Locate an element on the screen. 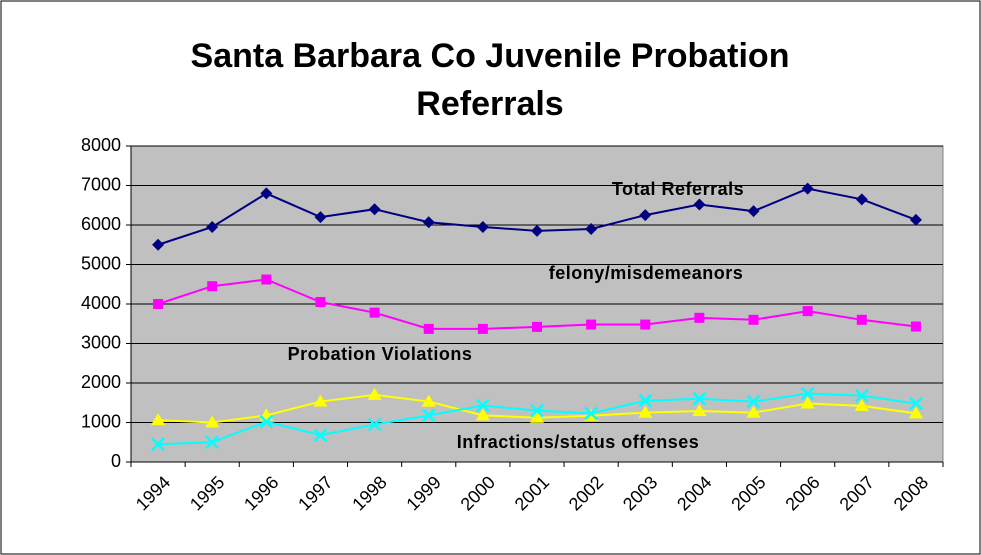  series-label: Probation Violations is located at coordinates (380, 354).